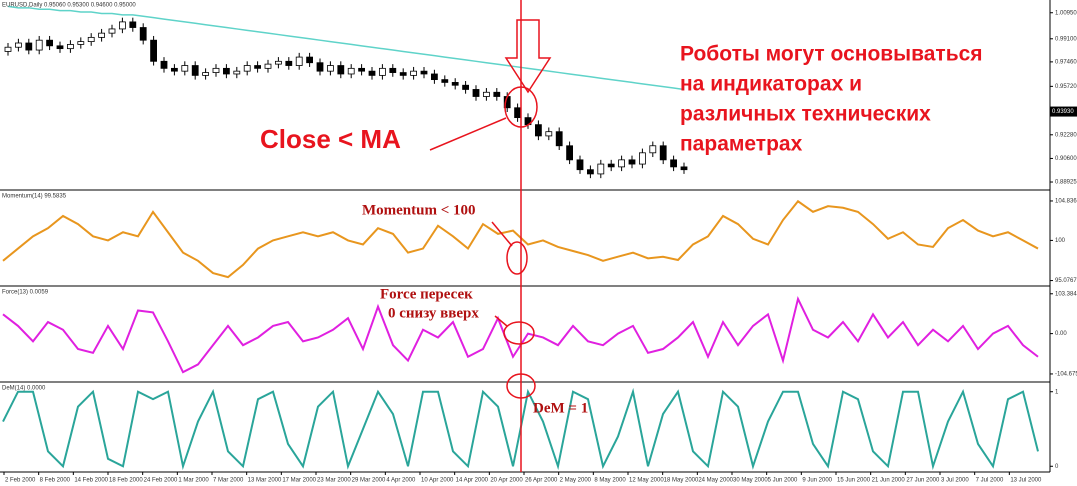 This screenshot has height=486, width=1077. I want to click on x-tick-label: 8 May 2000, so click(610, 481).